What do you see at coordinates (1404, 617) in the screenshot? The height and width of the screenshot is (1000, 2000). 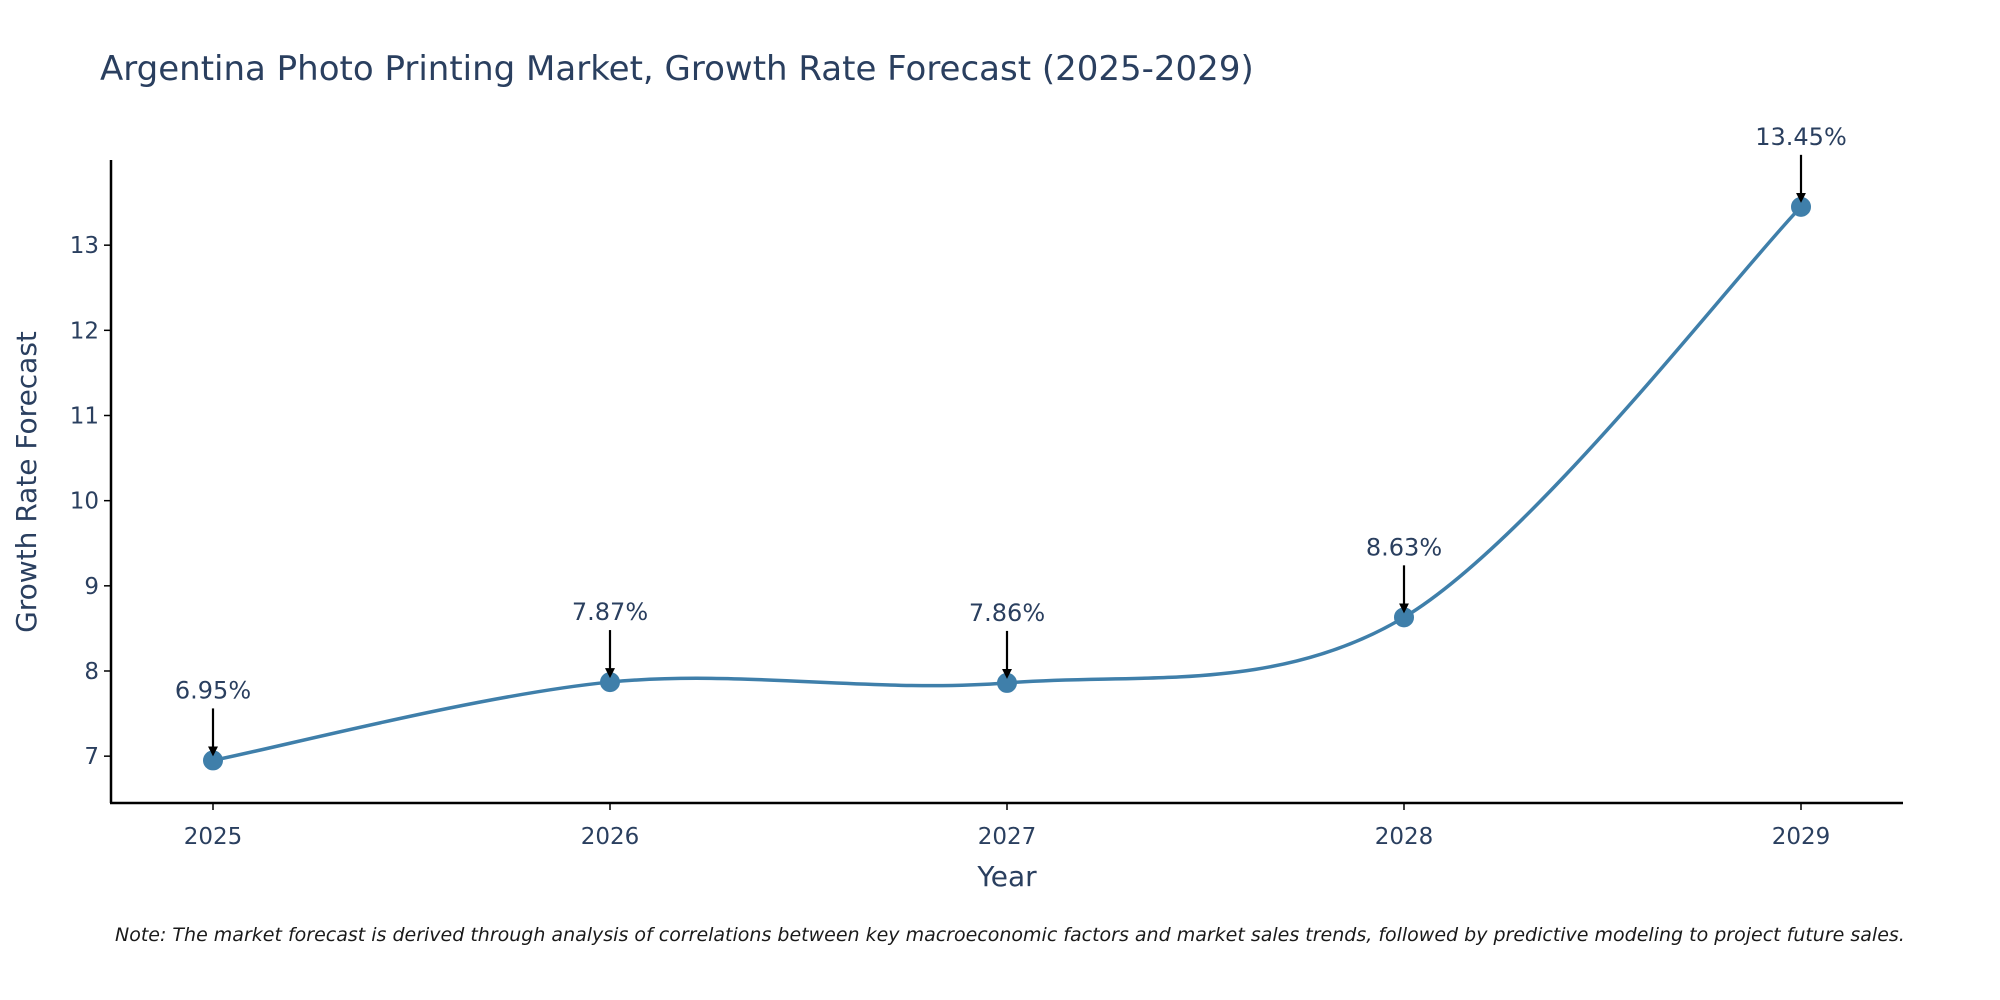 I see `data-point-2028` at bounding box center [1404, 617].